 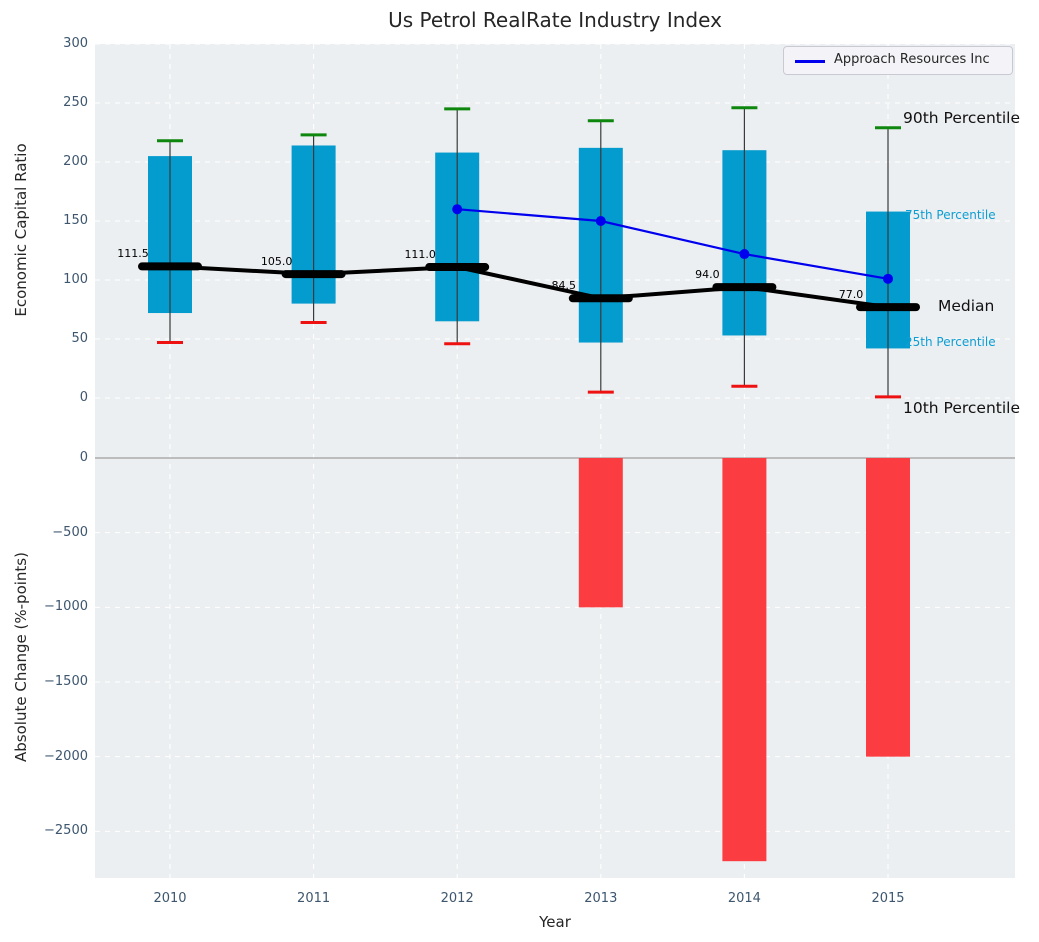 I want to click on label-10th-percentile: 10th Percentile, so click(x=962, y=408).